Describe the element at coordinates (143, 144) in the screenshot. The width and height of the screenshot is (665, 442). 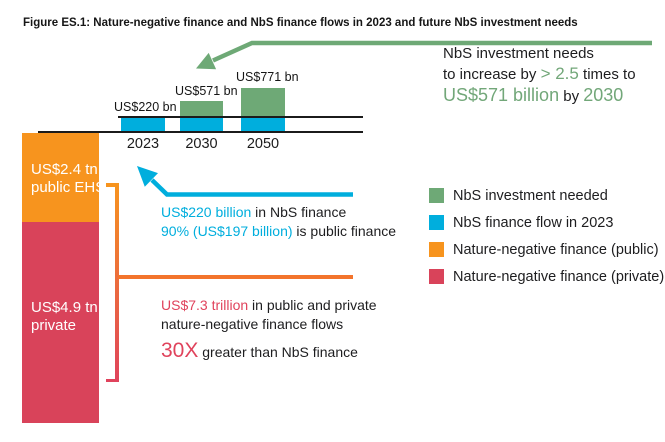
I see `year-label-2023: 2023` at that location.